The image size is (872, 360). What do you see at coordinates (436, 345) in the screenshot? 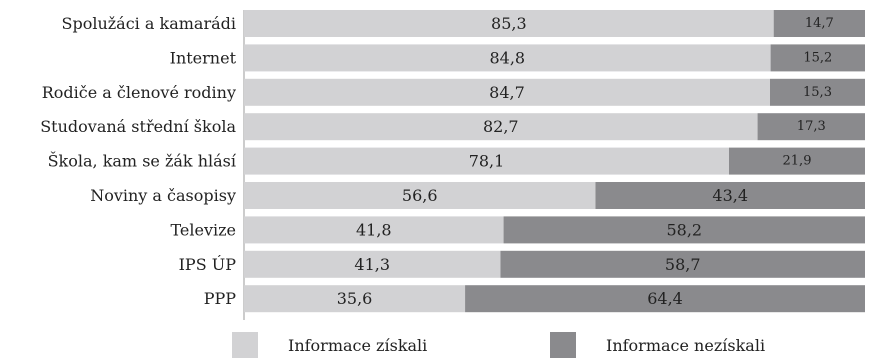
I see `legend: Informace získali Informace nezískali` at bounding box center [436, 345].